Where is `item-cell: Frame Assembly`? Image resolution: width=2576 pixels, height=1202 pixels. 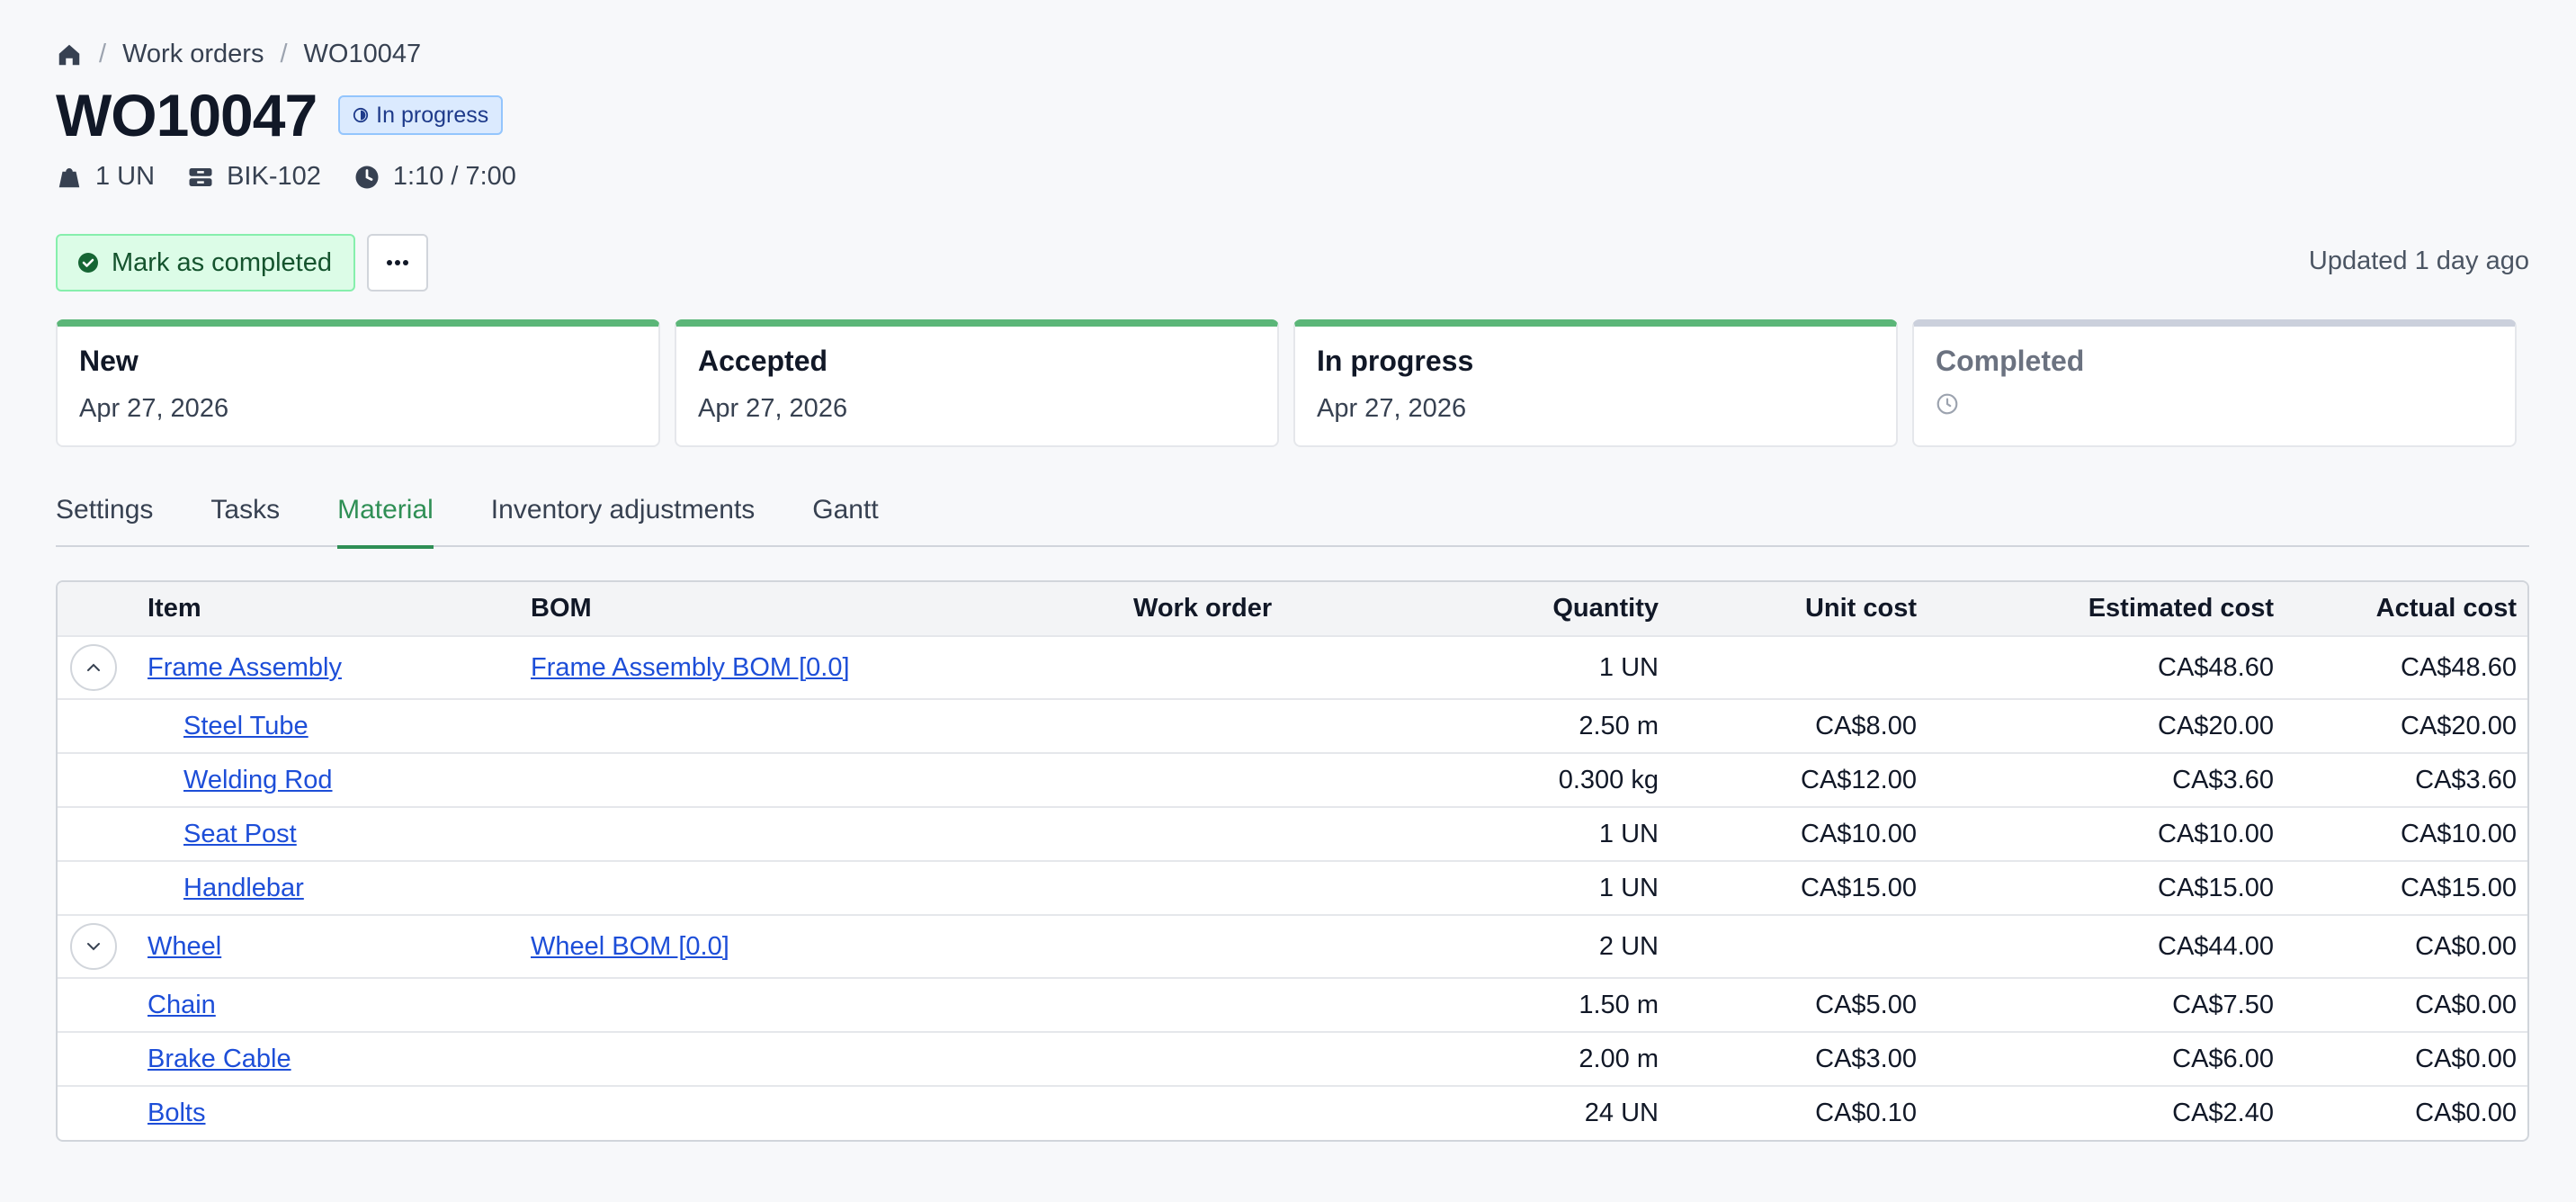 item-cell: Frame Assembly is located at coordinates (339, 668).